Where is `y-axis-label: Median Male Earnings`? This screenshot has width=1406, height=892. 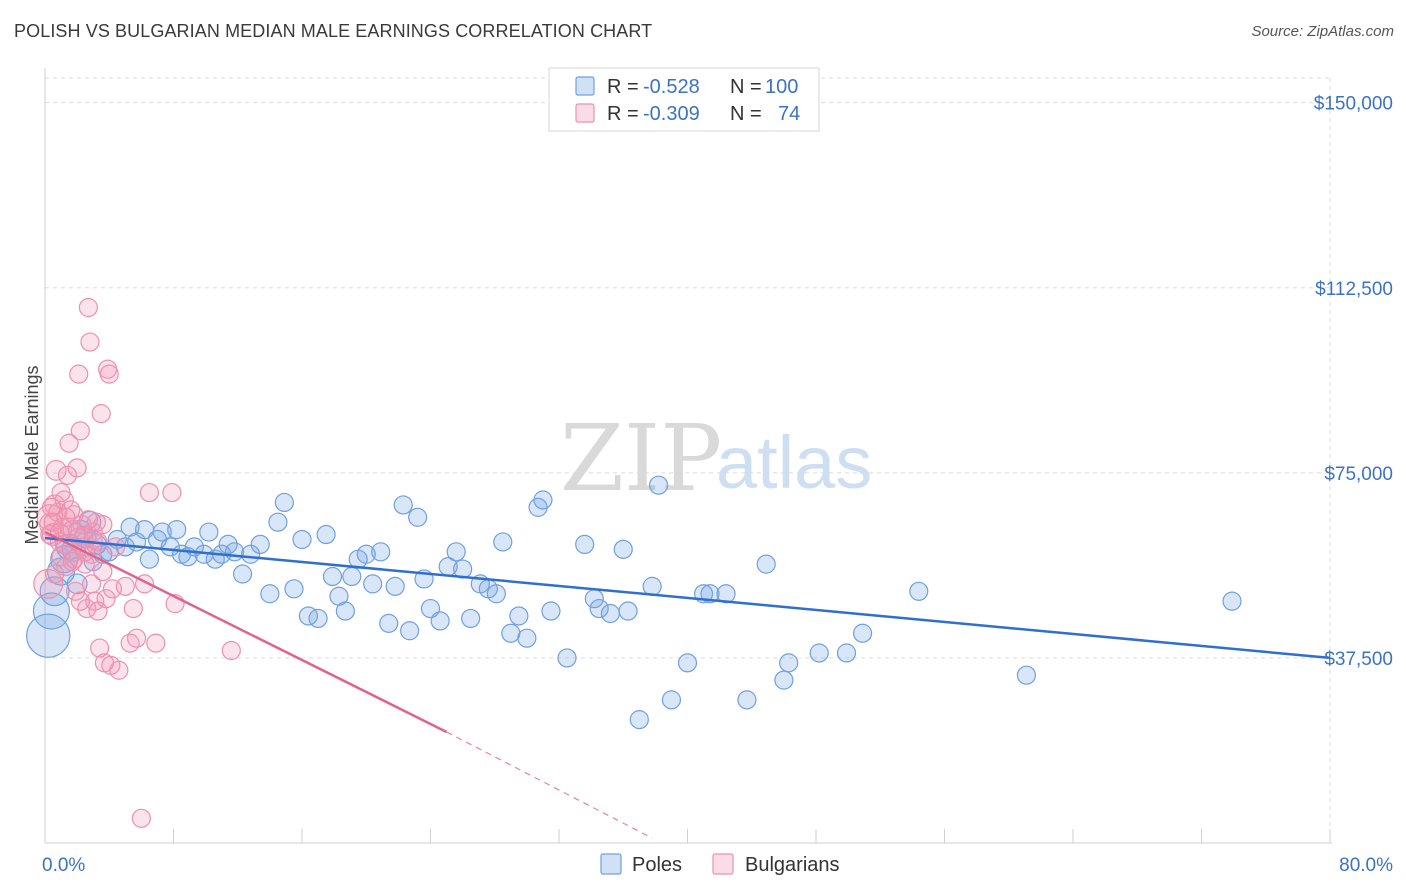 y-axis-label: Median Male Earnings is located at coordinates (32, 454).